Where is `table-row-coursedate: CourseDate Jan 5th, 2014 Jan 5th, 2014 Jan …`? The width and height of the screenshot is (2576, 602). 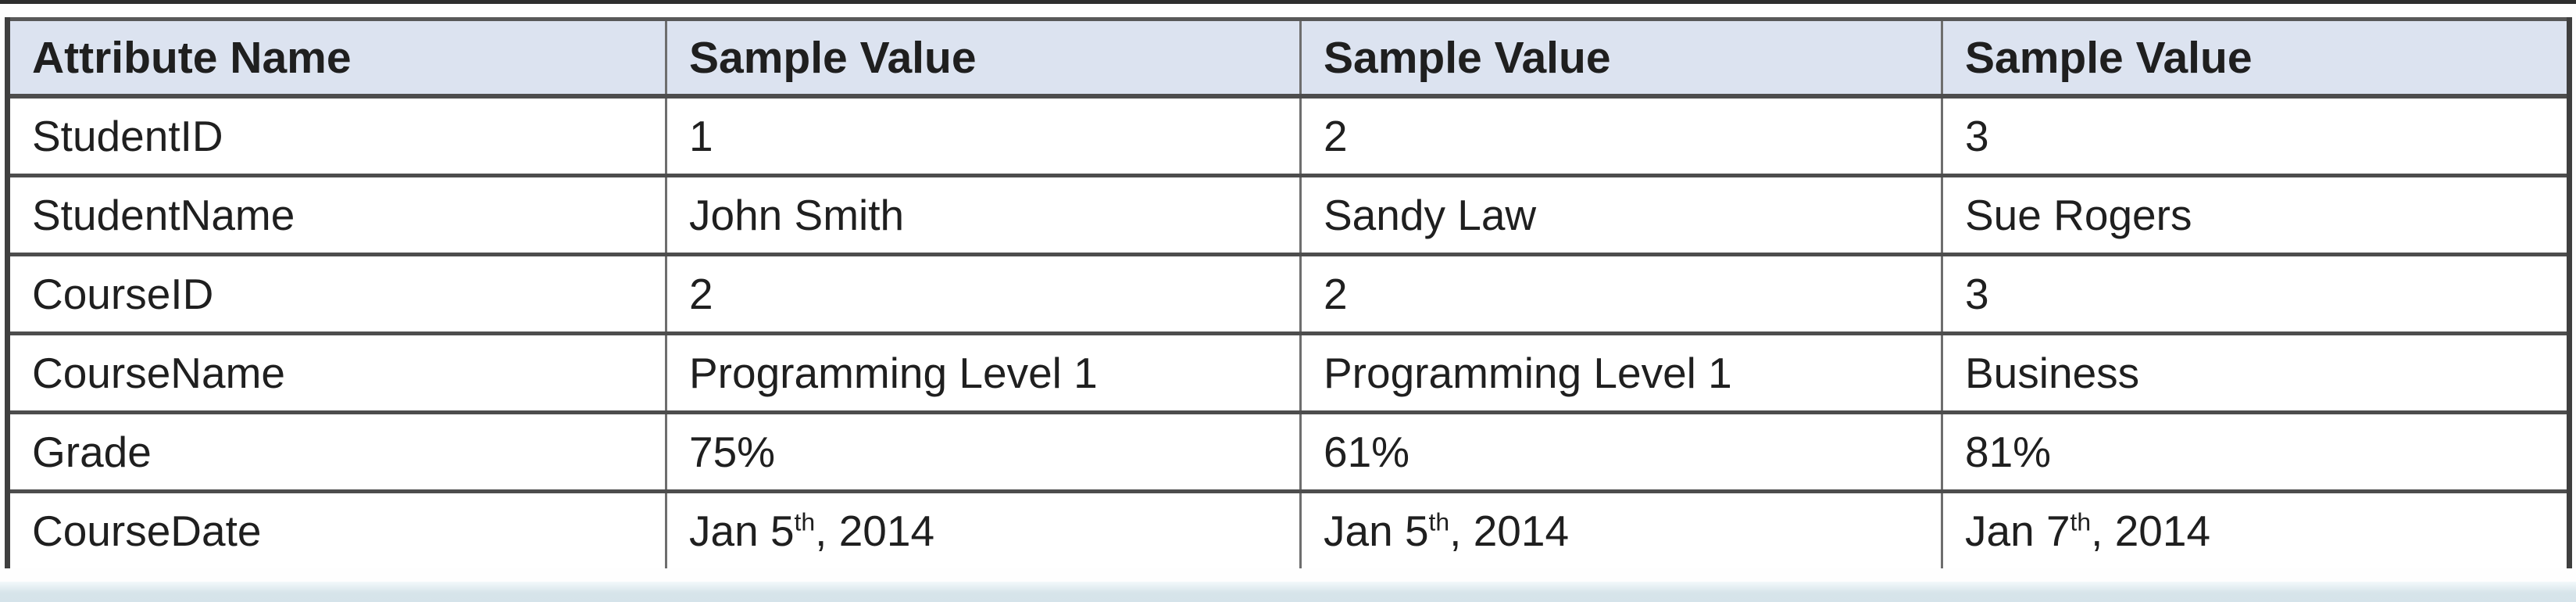
table-row-coursedate: CourseDate Jan 5th, 2014 Jan 5th, 2014 Jan … is located at coordinates (1289, 530).